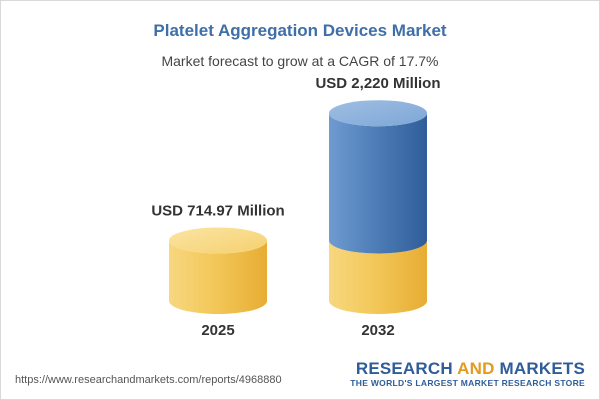  I want to click on bar-2025-cylinder-body, so click(218, 277).